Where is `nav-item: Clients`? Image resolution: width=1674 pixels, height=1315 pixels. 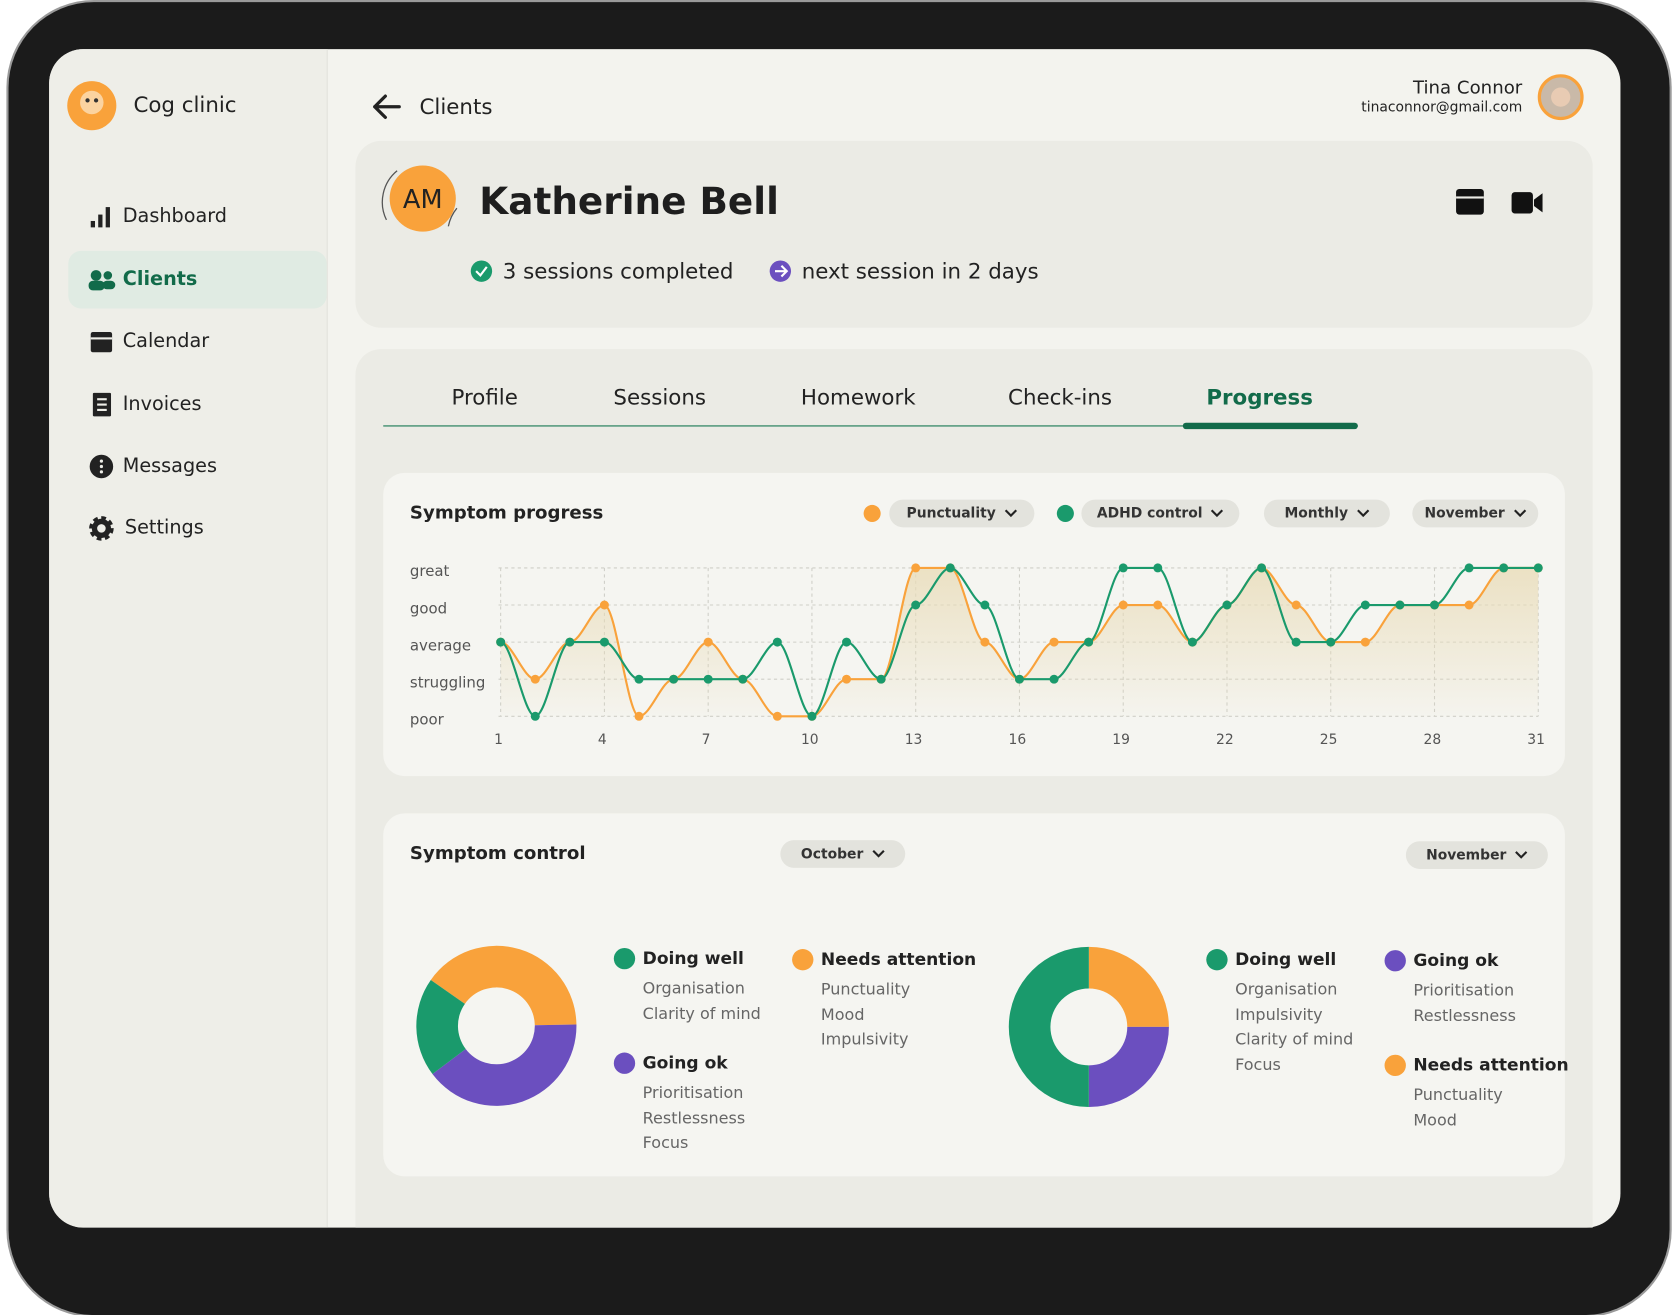 nav-item: Clients is located at coordinates (160, 279).